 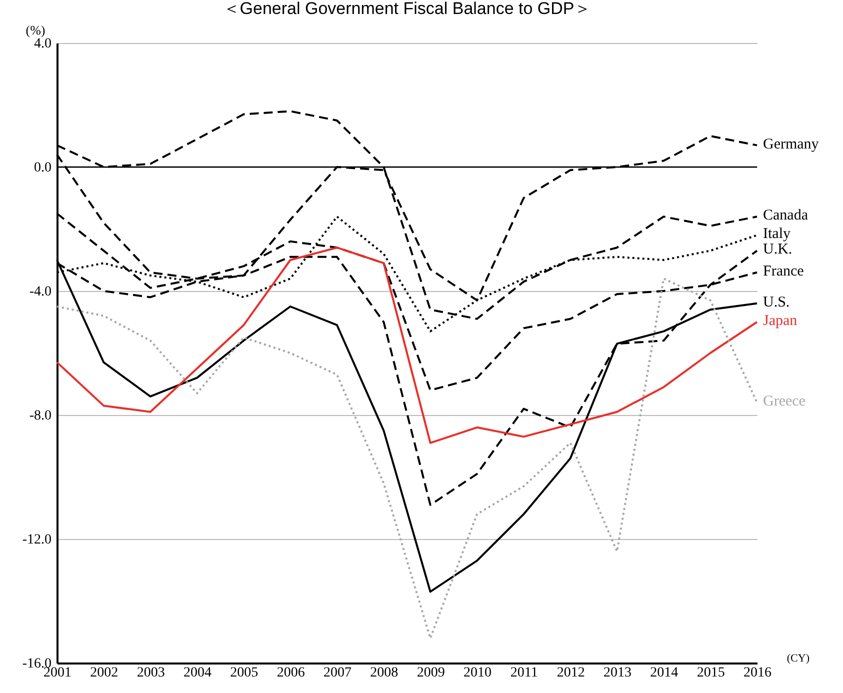 What do you see at coordinates (338, 673) in the screenshot?
I see `x-tick-label: 2007` at bounding box center [338, 673].